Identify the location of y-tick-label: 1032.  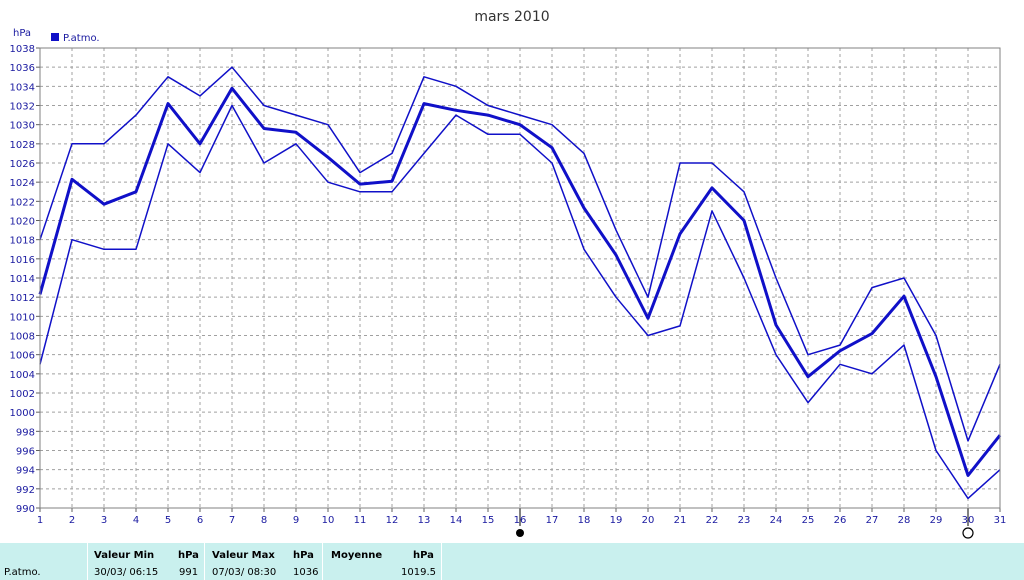
(22, 107).